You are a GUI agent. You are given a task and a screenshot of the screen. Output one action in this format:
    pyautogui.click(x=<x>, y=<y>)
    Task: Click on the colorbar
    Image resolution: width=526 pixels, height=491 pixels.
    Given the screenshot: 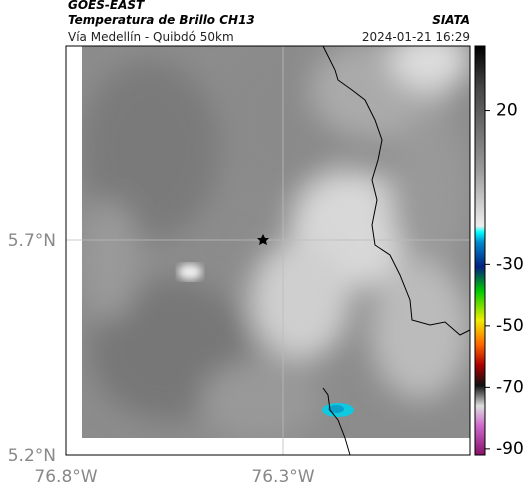 What is the action you would take?
    pyautogui.click(x=480, y=250)
    